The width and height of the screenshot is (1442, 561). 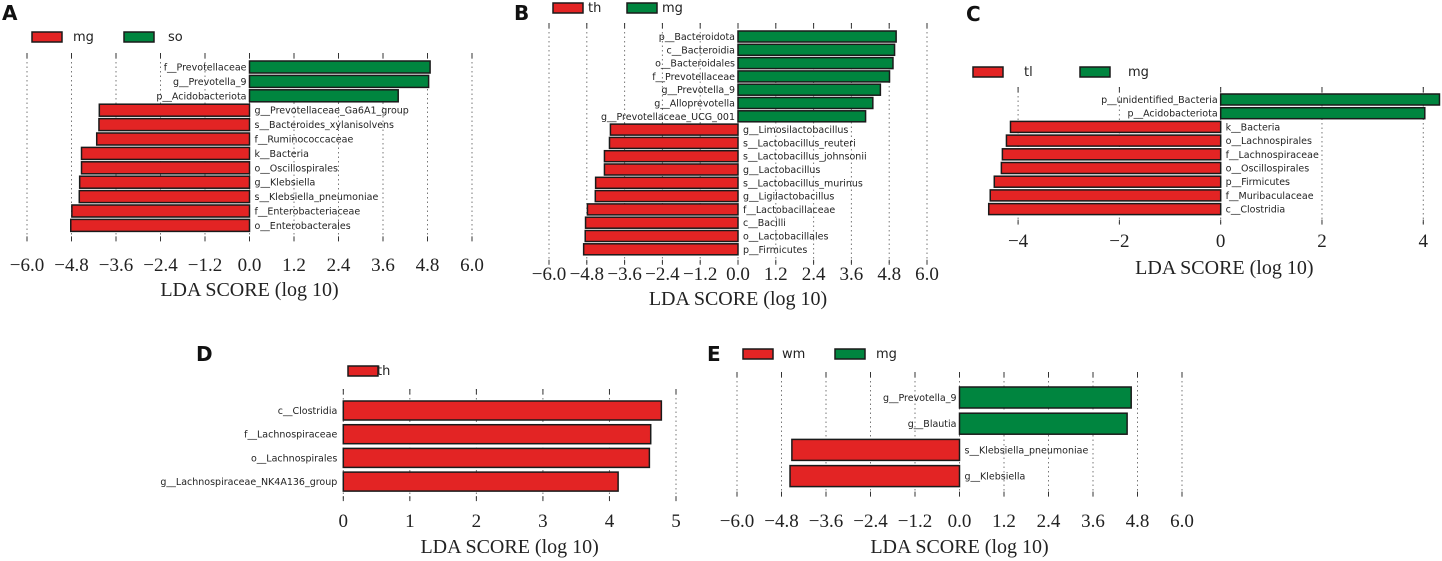 I want to click on x-tick-label: 1, so click(x=410, y=521).